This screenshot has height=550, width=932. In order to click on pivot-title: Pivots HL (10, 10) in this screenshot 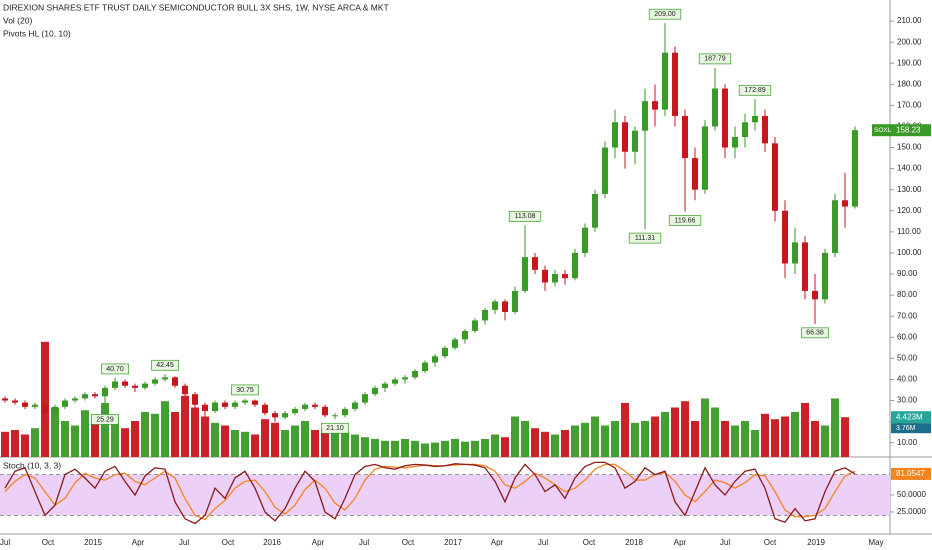, I will do `click(37, 33)`.